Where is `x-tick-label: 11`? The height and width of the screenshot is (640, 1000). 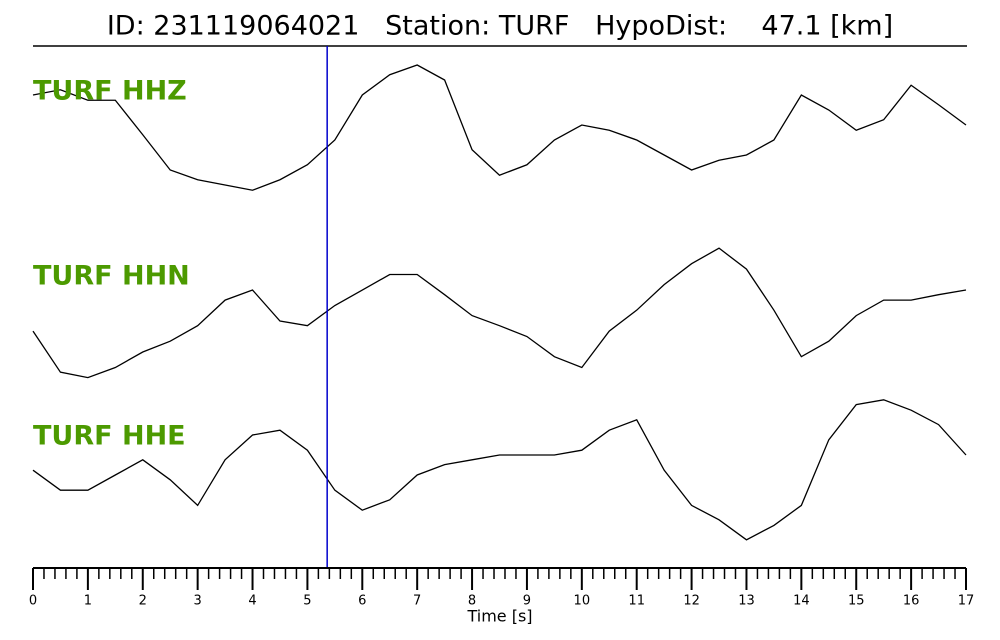
x-tick-label: 11 is located at coordinates (636, 601).